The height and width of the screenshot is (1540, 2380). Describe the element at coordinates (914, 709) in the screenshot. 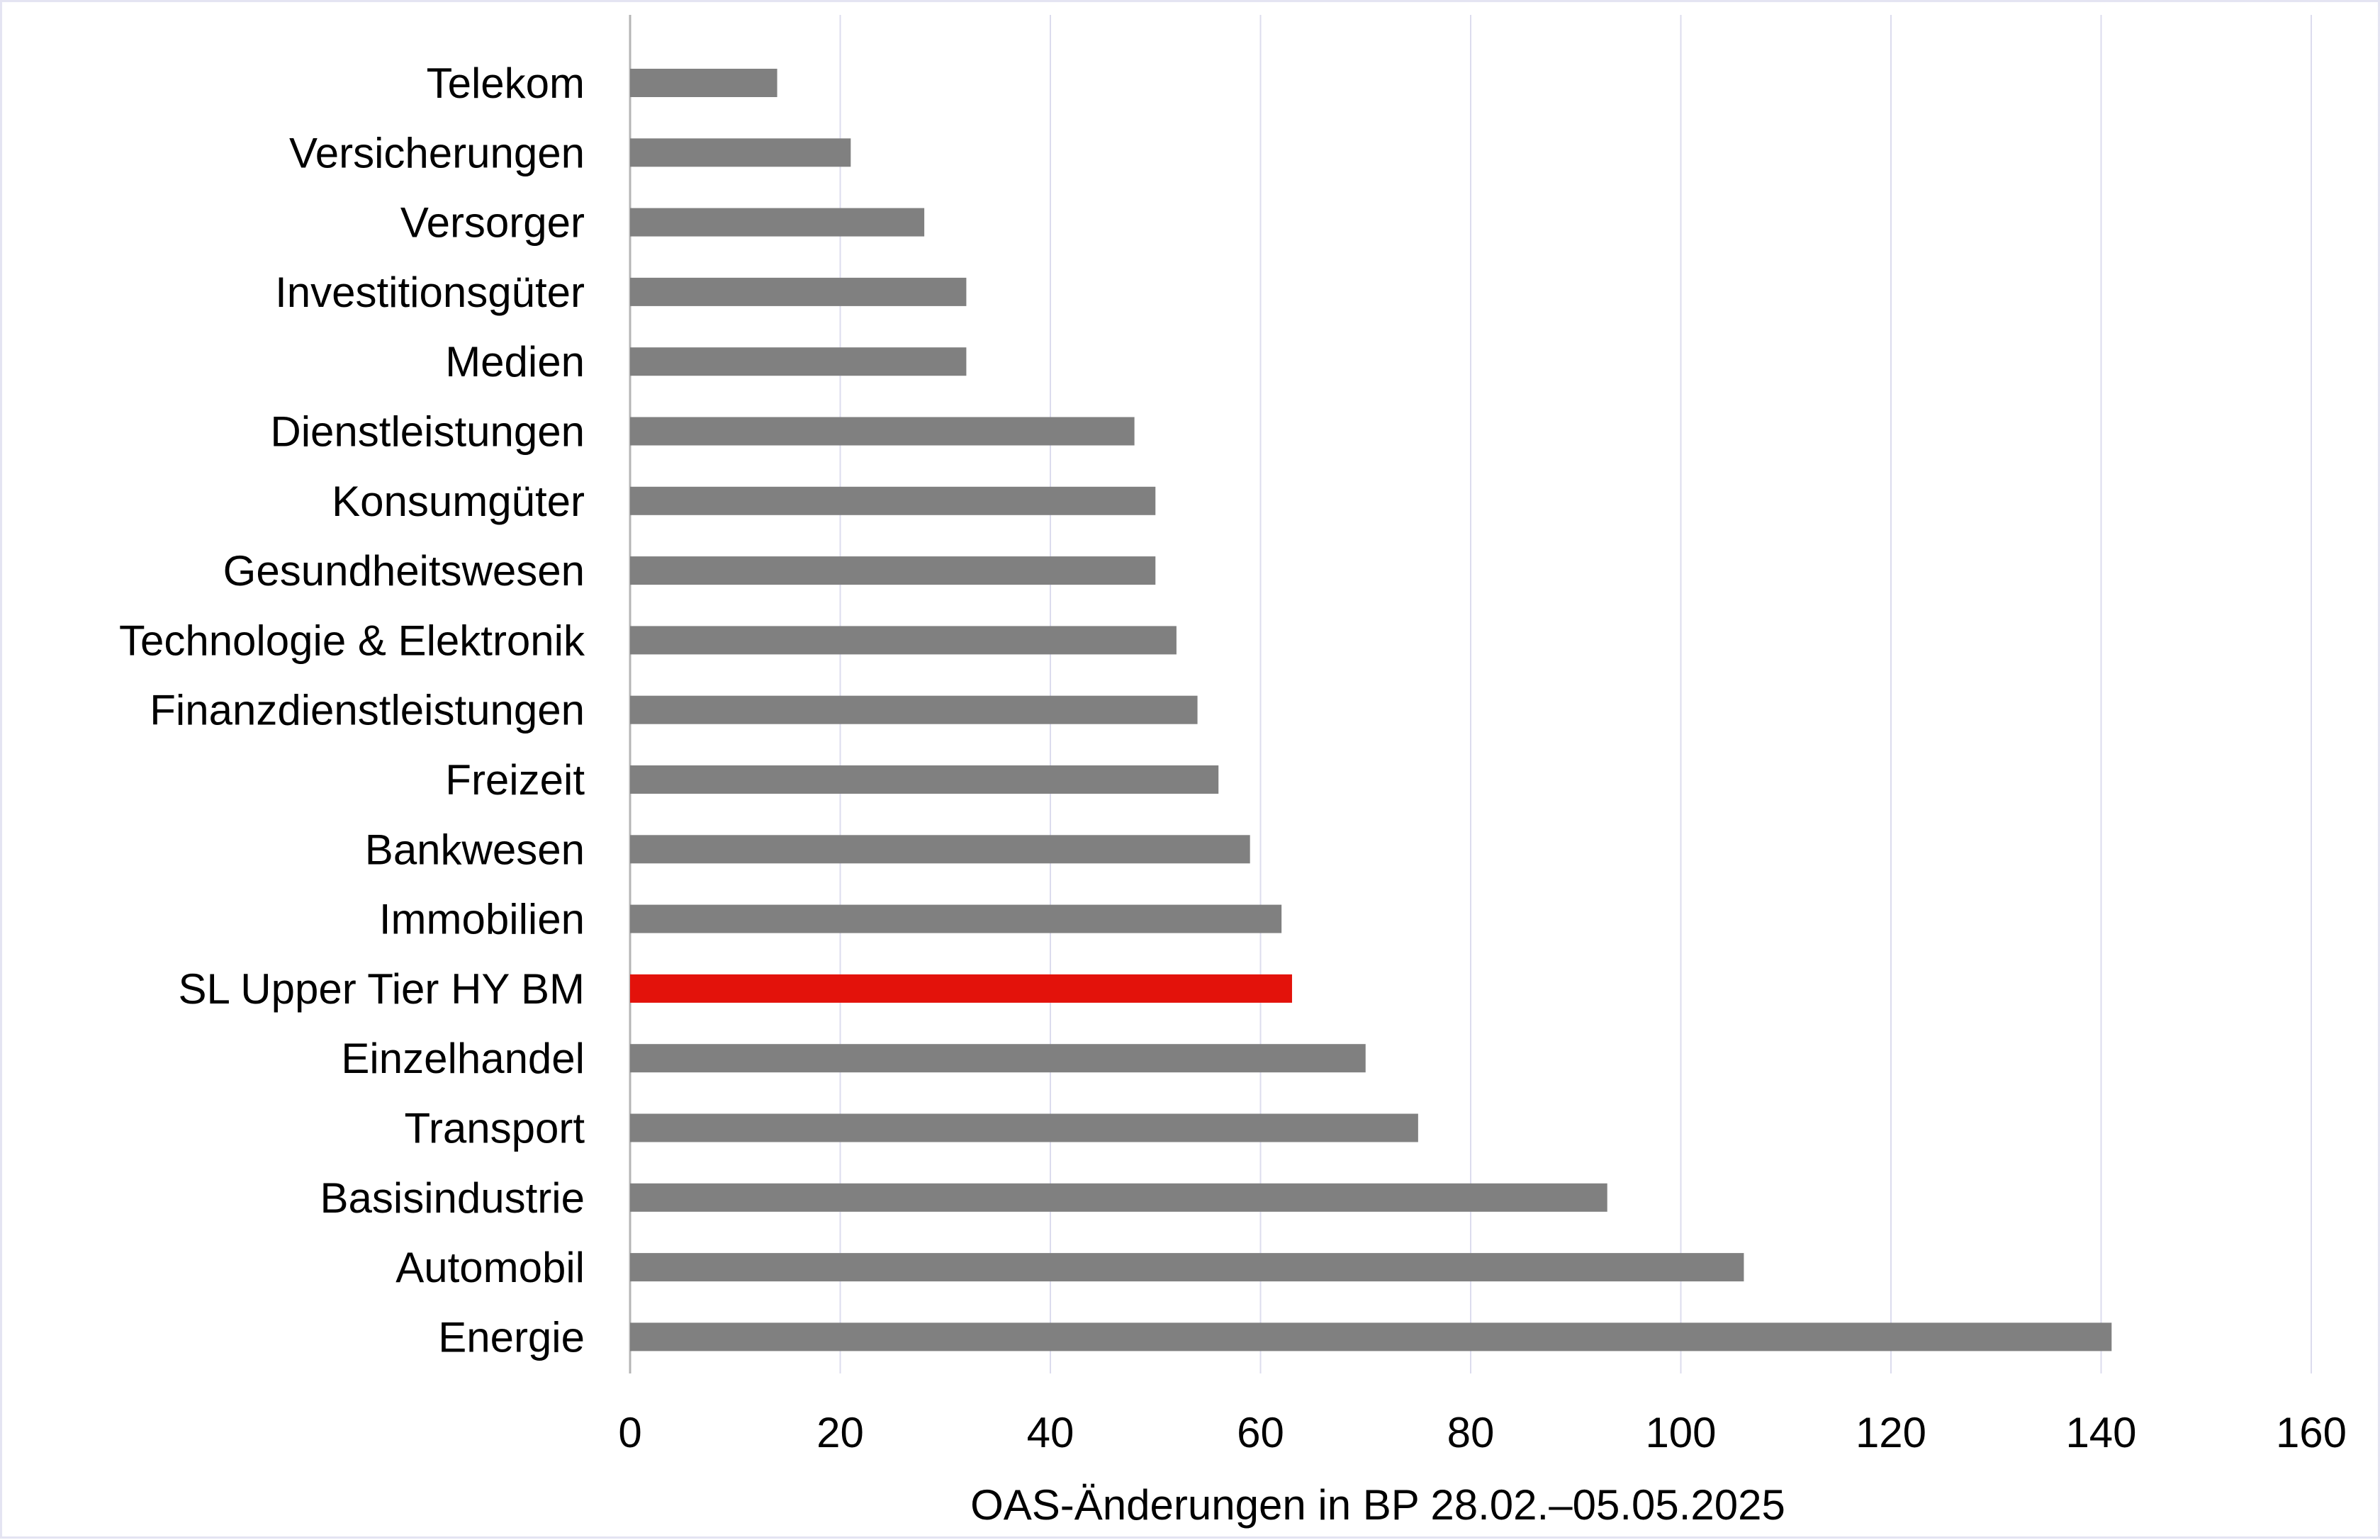

I see `bar-finanzdienstleistungen` at that location.